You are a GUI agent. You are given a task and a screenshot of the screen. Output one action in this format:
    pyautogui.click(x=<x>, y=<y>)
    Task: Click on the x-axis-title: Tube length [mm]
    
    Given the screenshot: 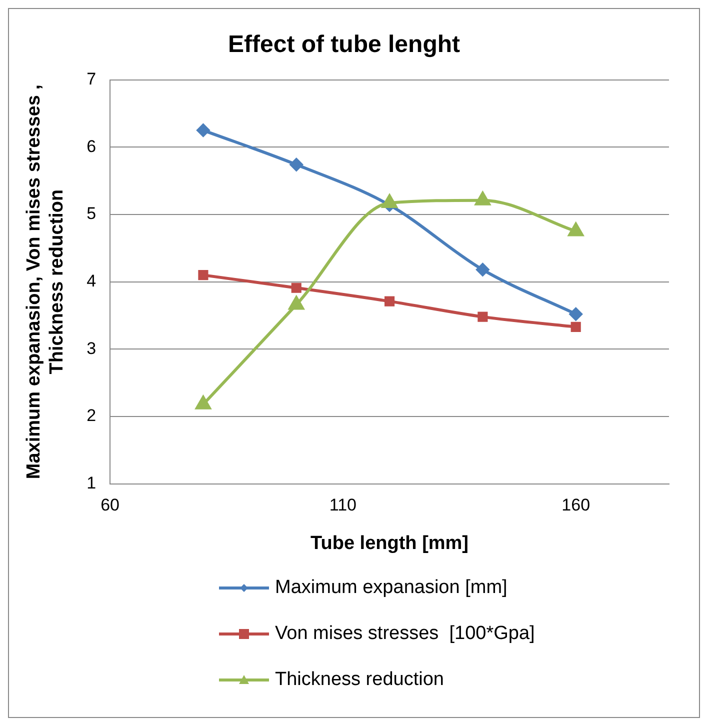 What is the action you would take?
    pyautogui.click(x=389, y=543)
    